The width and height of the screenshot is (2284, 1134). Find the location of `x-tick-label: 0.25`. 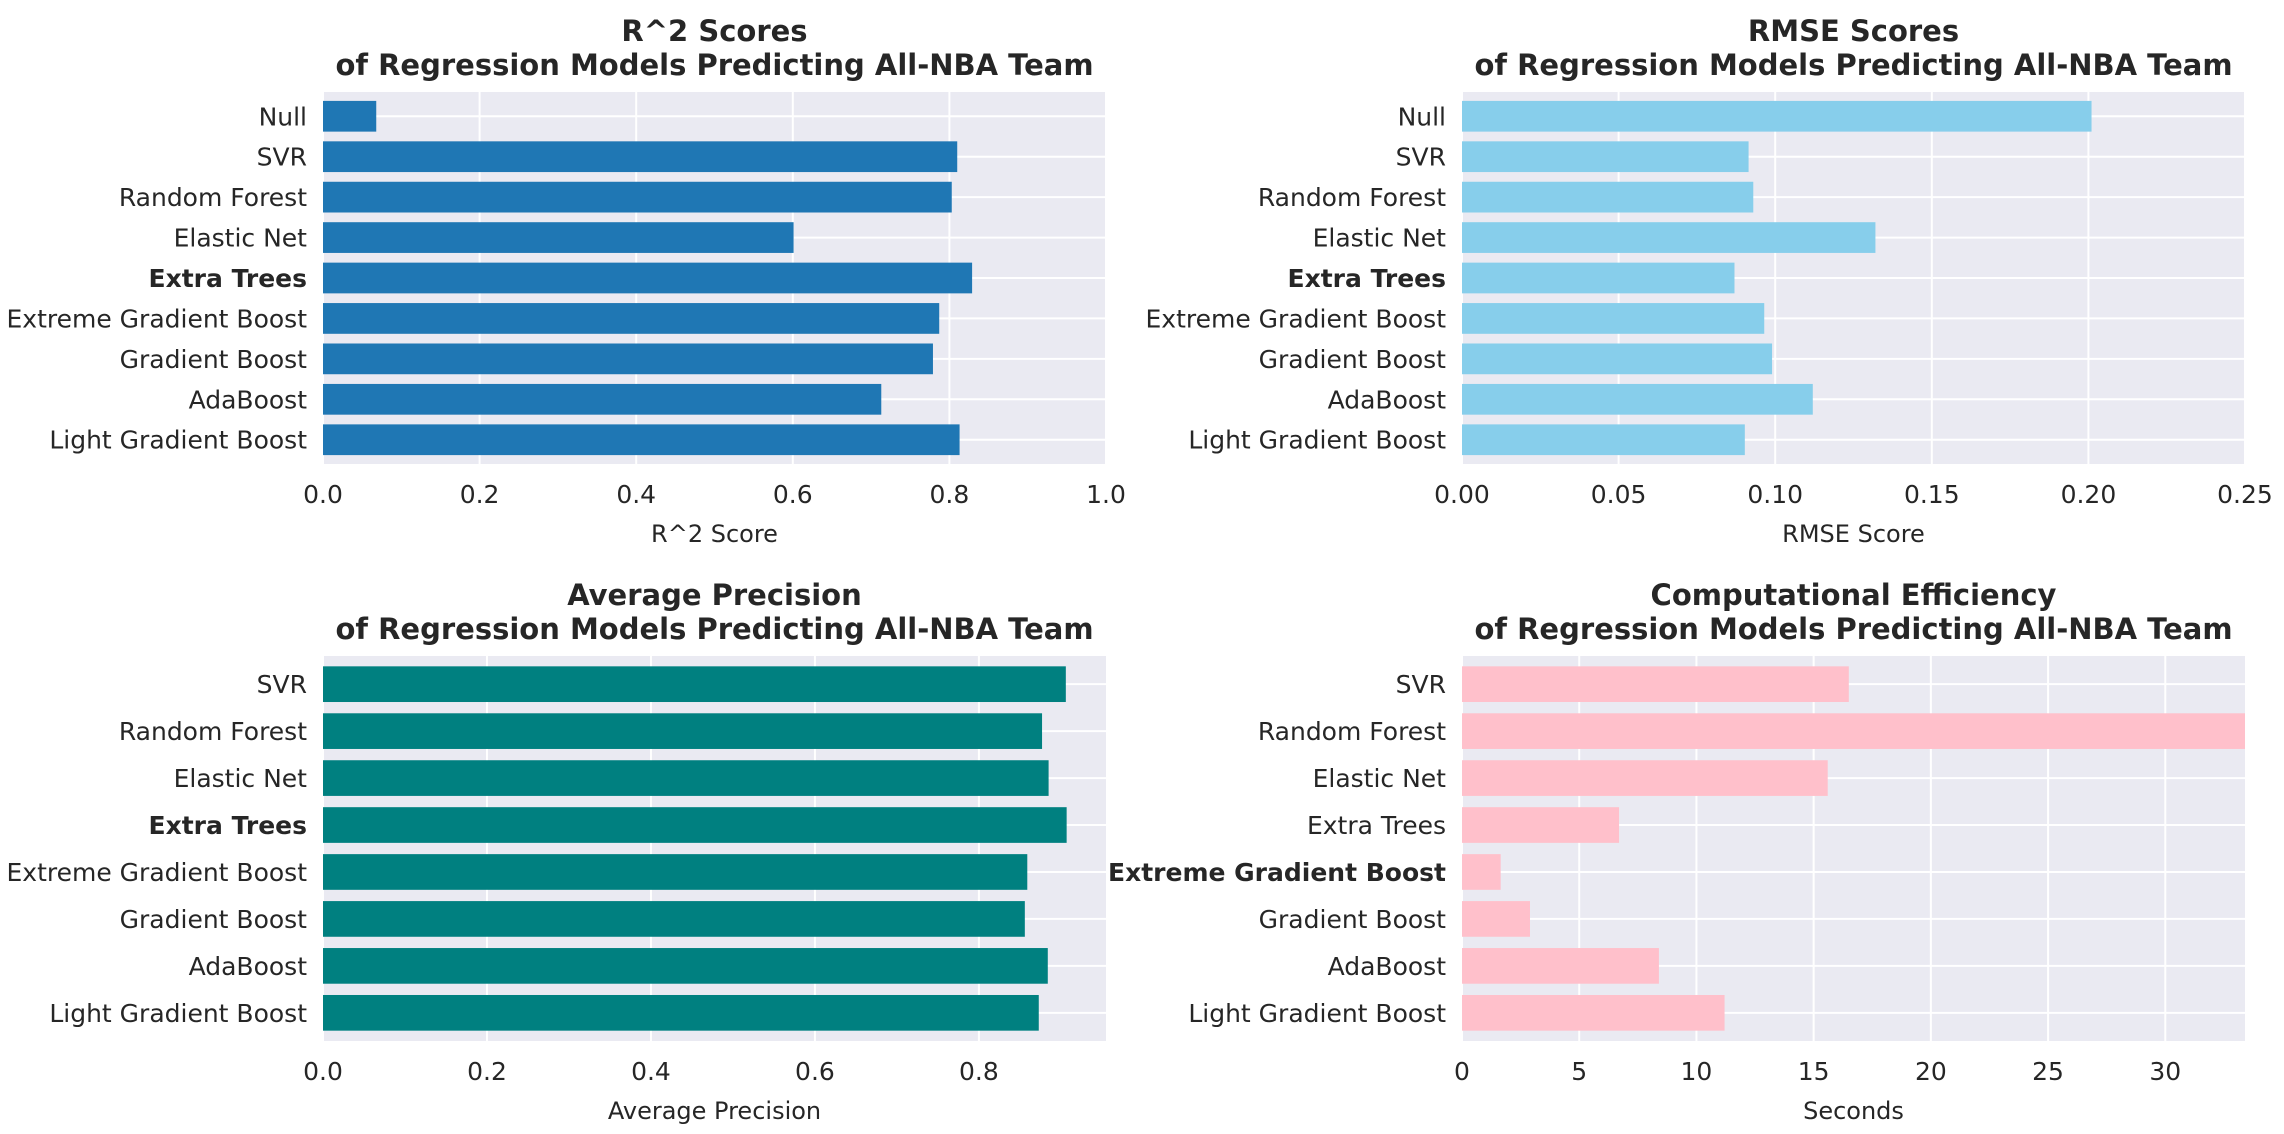

x-tick-label: 0.25 is located at coordinates (2245, 494).